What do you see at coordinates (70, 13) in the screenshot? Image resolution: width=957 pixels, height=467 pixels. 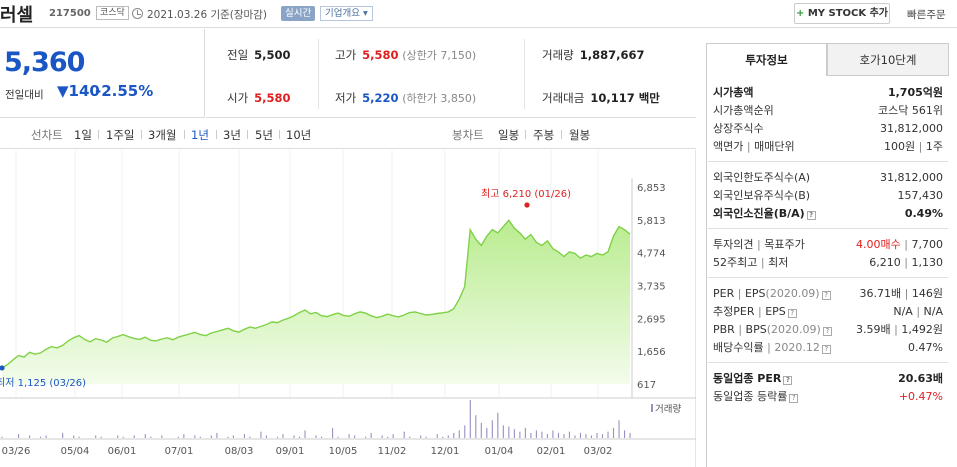 I see `stock-code: 217500` at bounding box center [70, 13].